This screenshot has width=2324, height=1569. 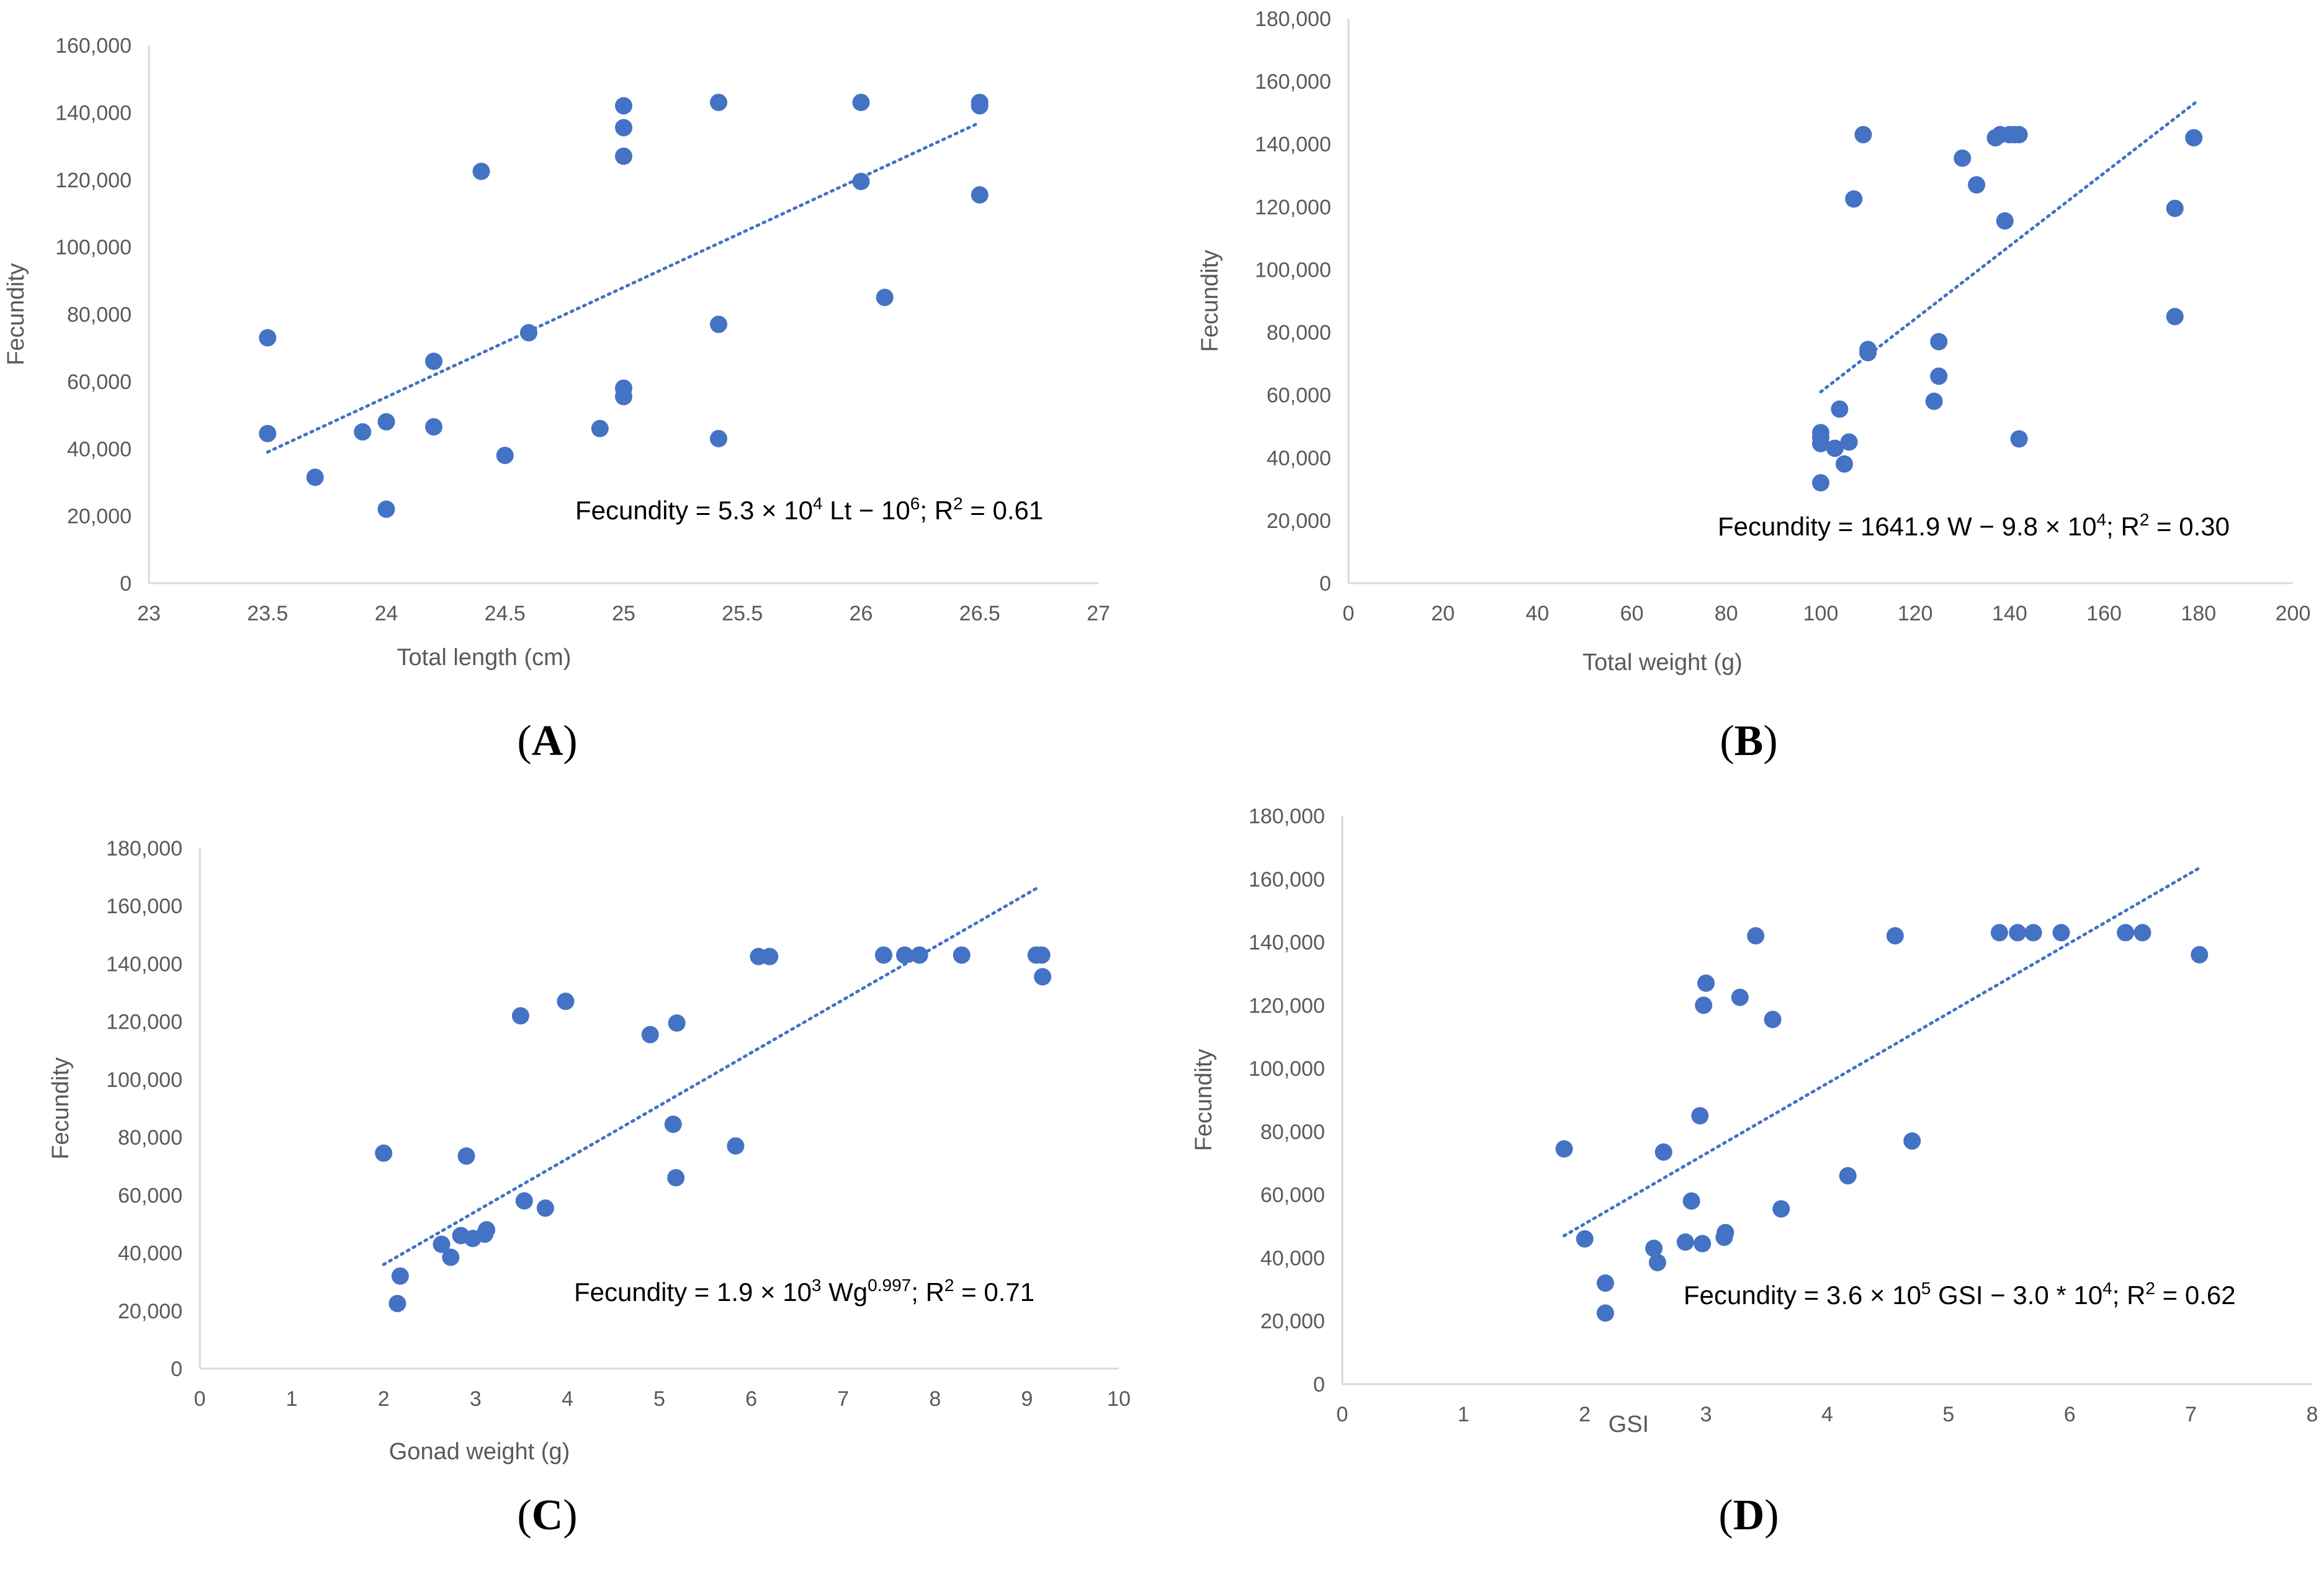 What do you see at coordinates (845, 1292) in the screenshot?
I see `equation-text: Wg` at bounding box center [845, 1292].